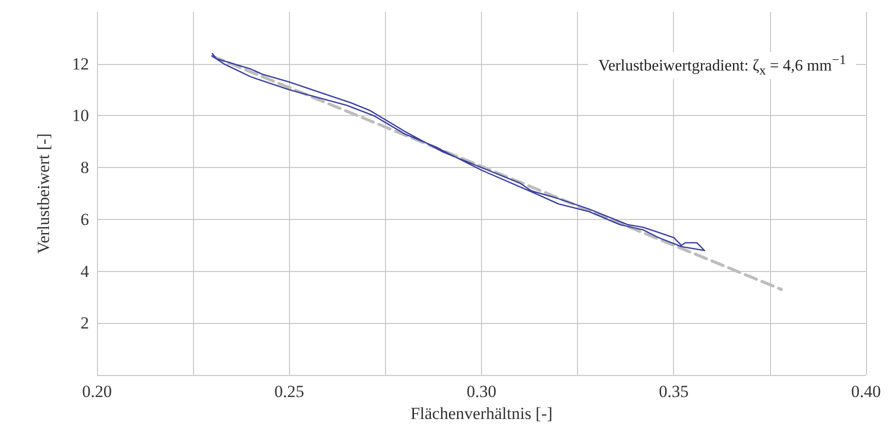  Describe the element at coordinates (80, 64) in the screenshot. I see `y-tick-label: 12` at that location.